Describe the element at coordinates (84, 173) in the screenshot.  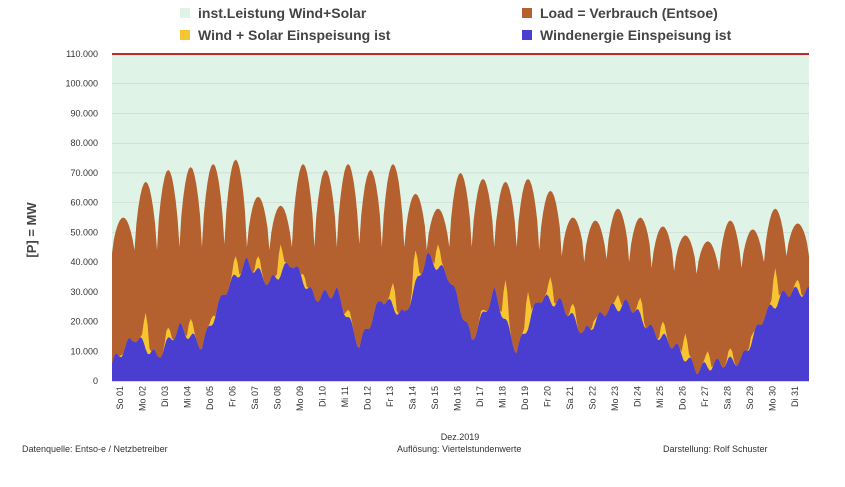
I see `y-tick-label: 70.000` at that location.